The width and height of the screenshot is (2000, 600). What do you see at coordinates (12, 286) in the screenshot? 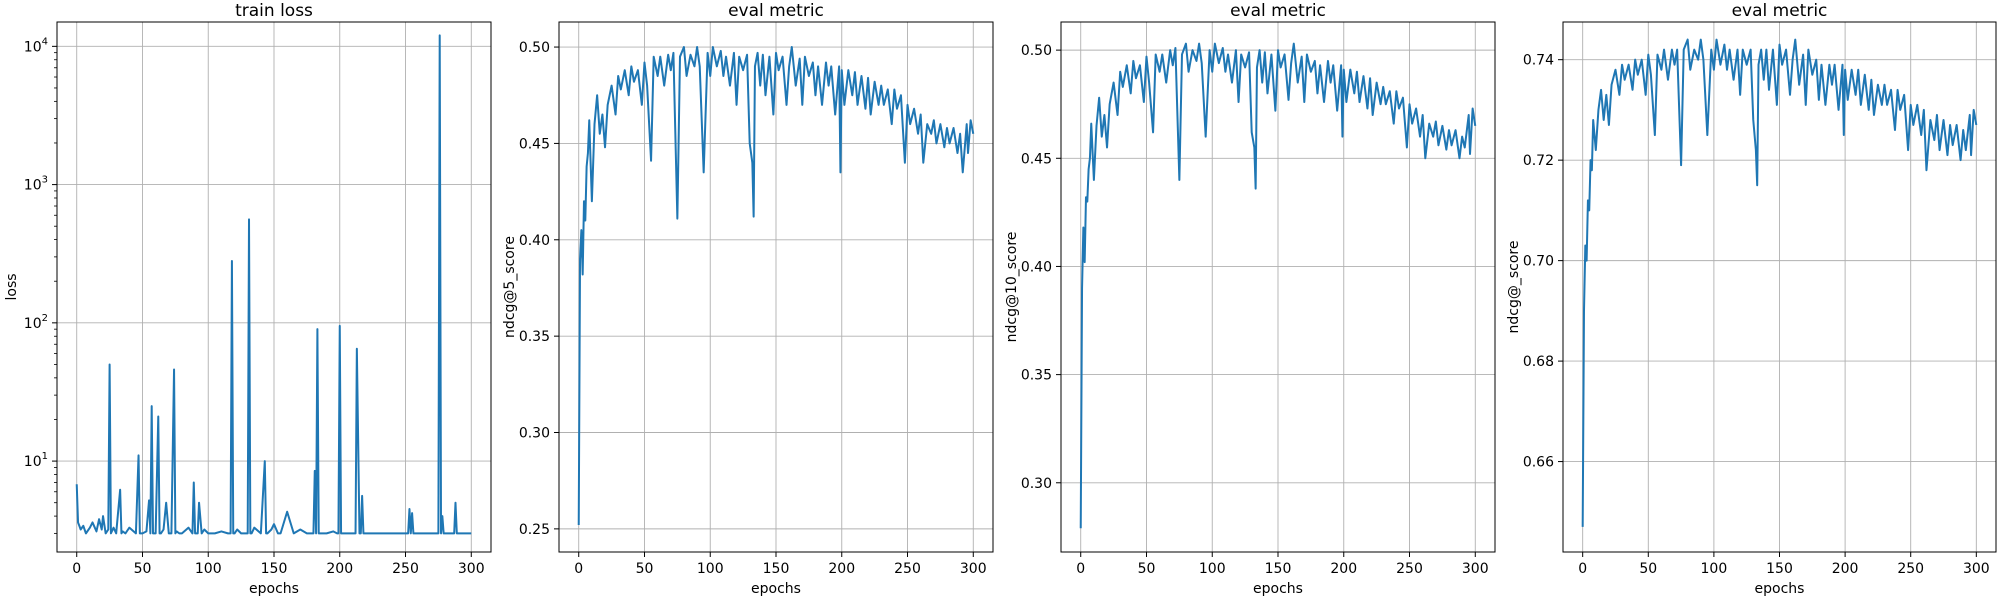
I see `y-axis-label: loss` at bounding box center [12, 286].